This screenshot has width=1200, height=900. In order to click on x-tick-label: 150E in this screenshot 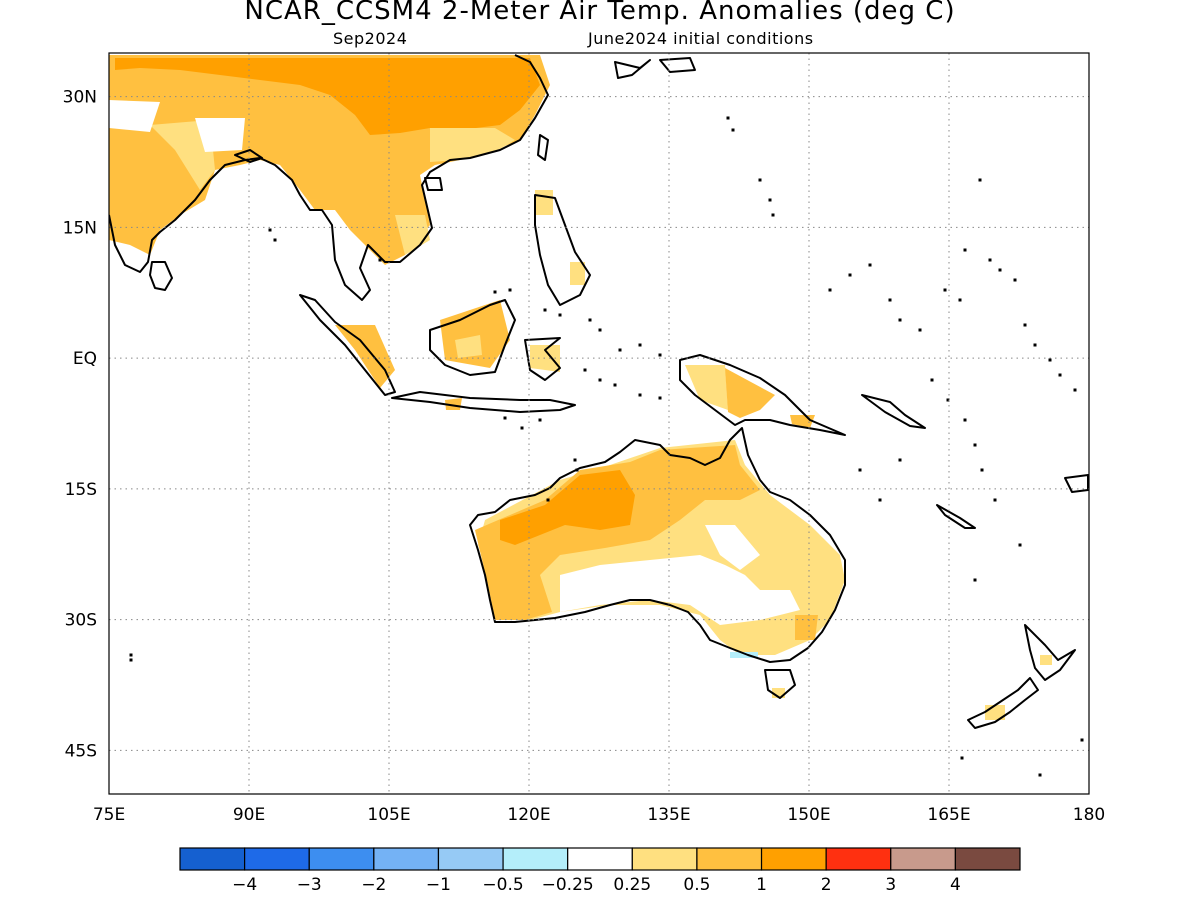, I will do `click(808, 815)`.